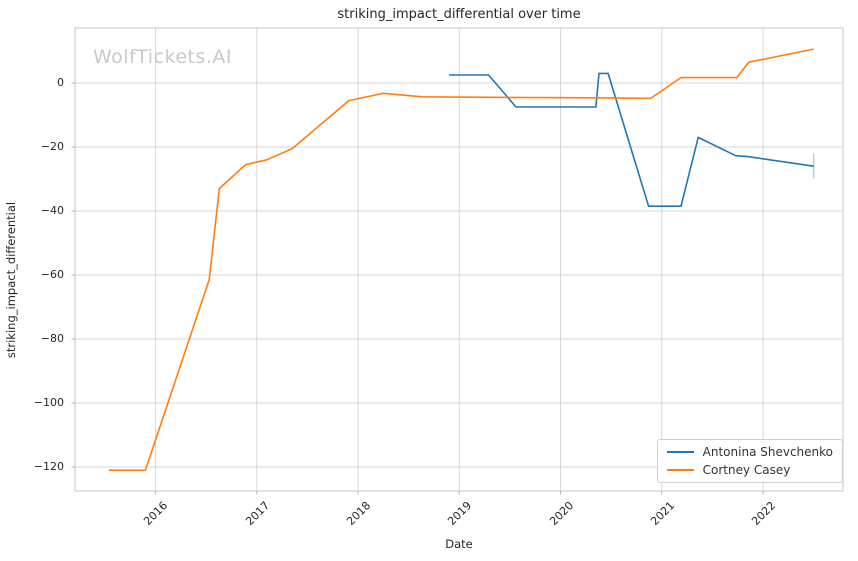 This screenshot has height=561, width=858. What do you see at coordinates (60, 82) in the screenshot?
I see `y-tick-label: 0` at bounding box center [60, 82].